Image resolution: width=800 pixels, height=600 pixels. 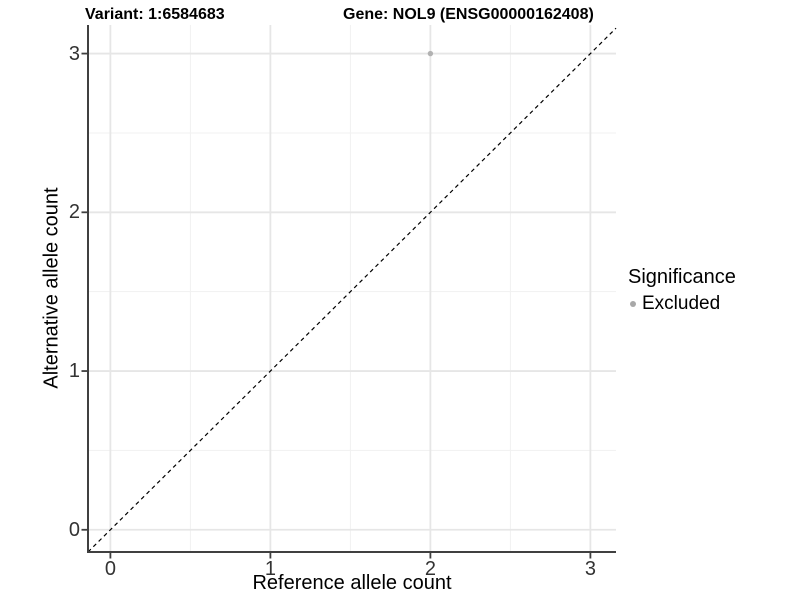 I want to click on x-tick-label-2: 2, so click(x=430, y=569).